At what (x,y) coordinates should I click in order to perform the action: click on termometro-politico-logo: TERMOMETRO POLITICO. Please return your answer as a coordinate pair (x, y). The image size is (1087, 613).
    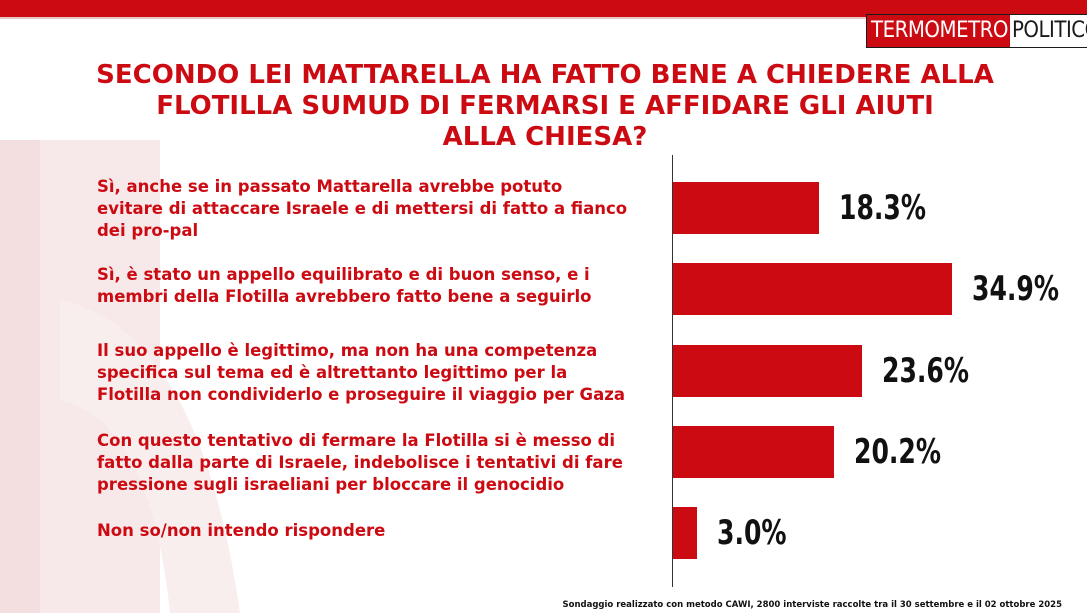
    Looking at the image, I should click on (976, 31).